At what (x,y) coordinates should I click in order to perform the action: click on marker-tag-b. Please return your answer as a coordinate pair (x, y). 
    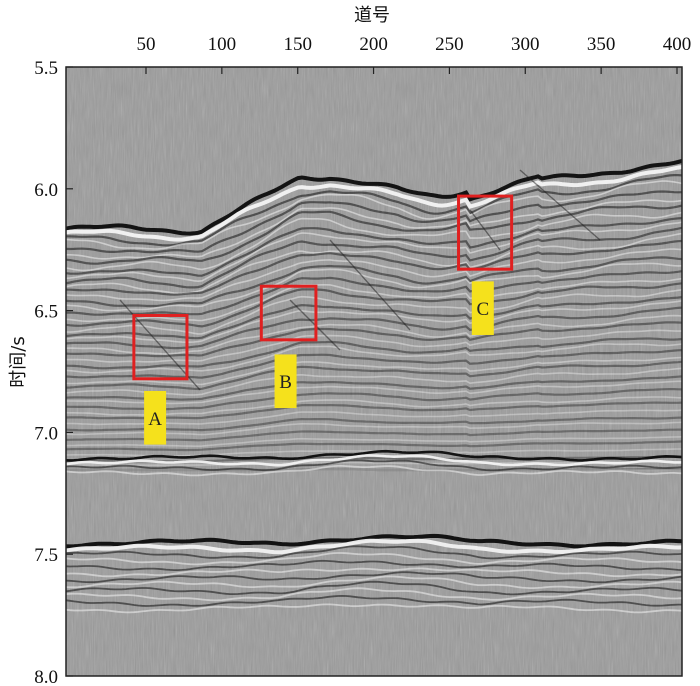
    Looking at the image, I should click on (285, 381).